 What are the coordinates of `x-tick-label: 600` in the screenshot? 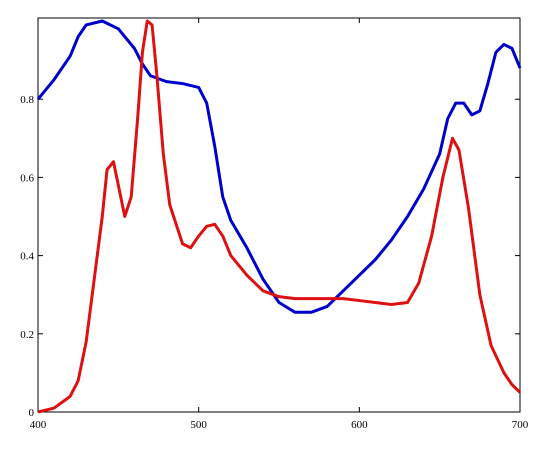 It's located at (359, 425).